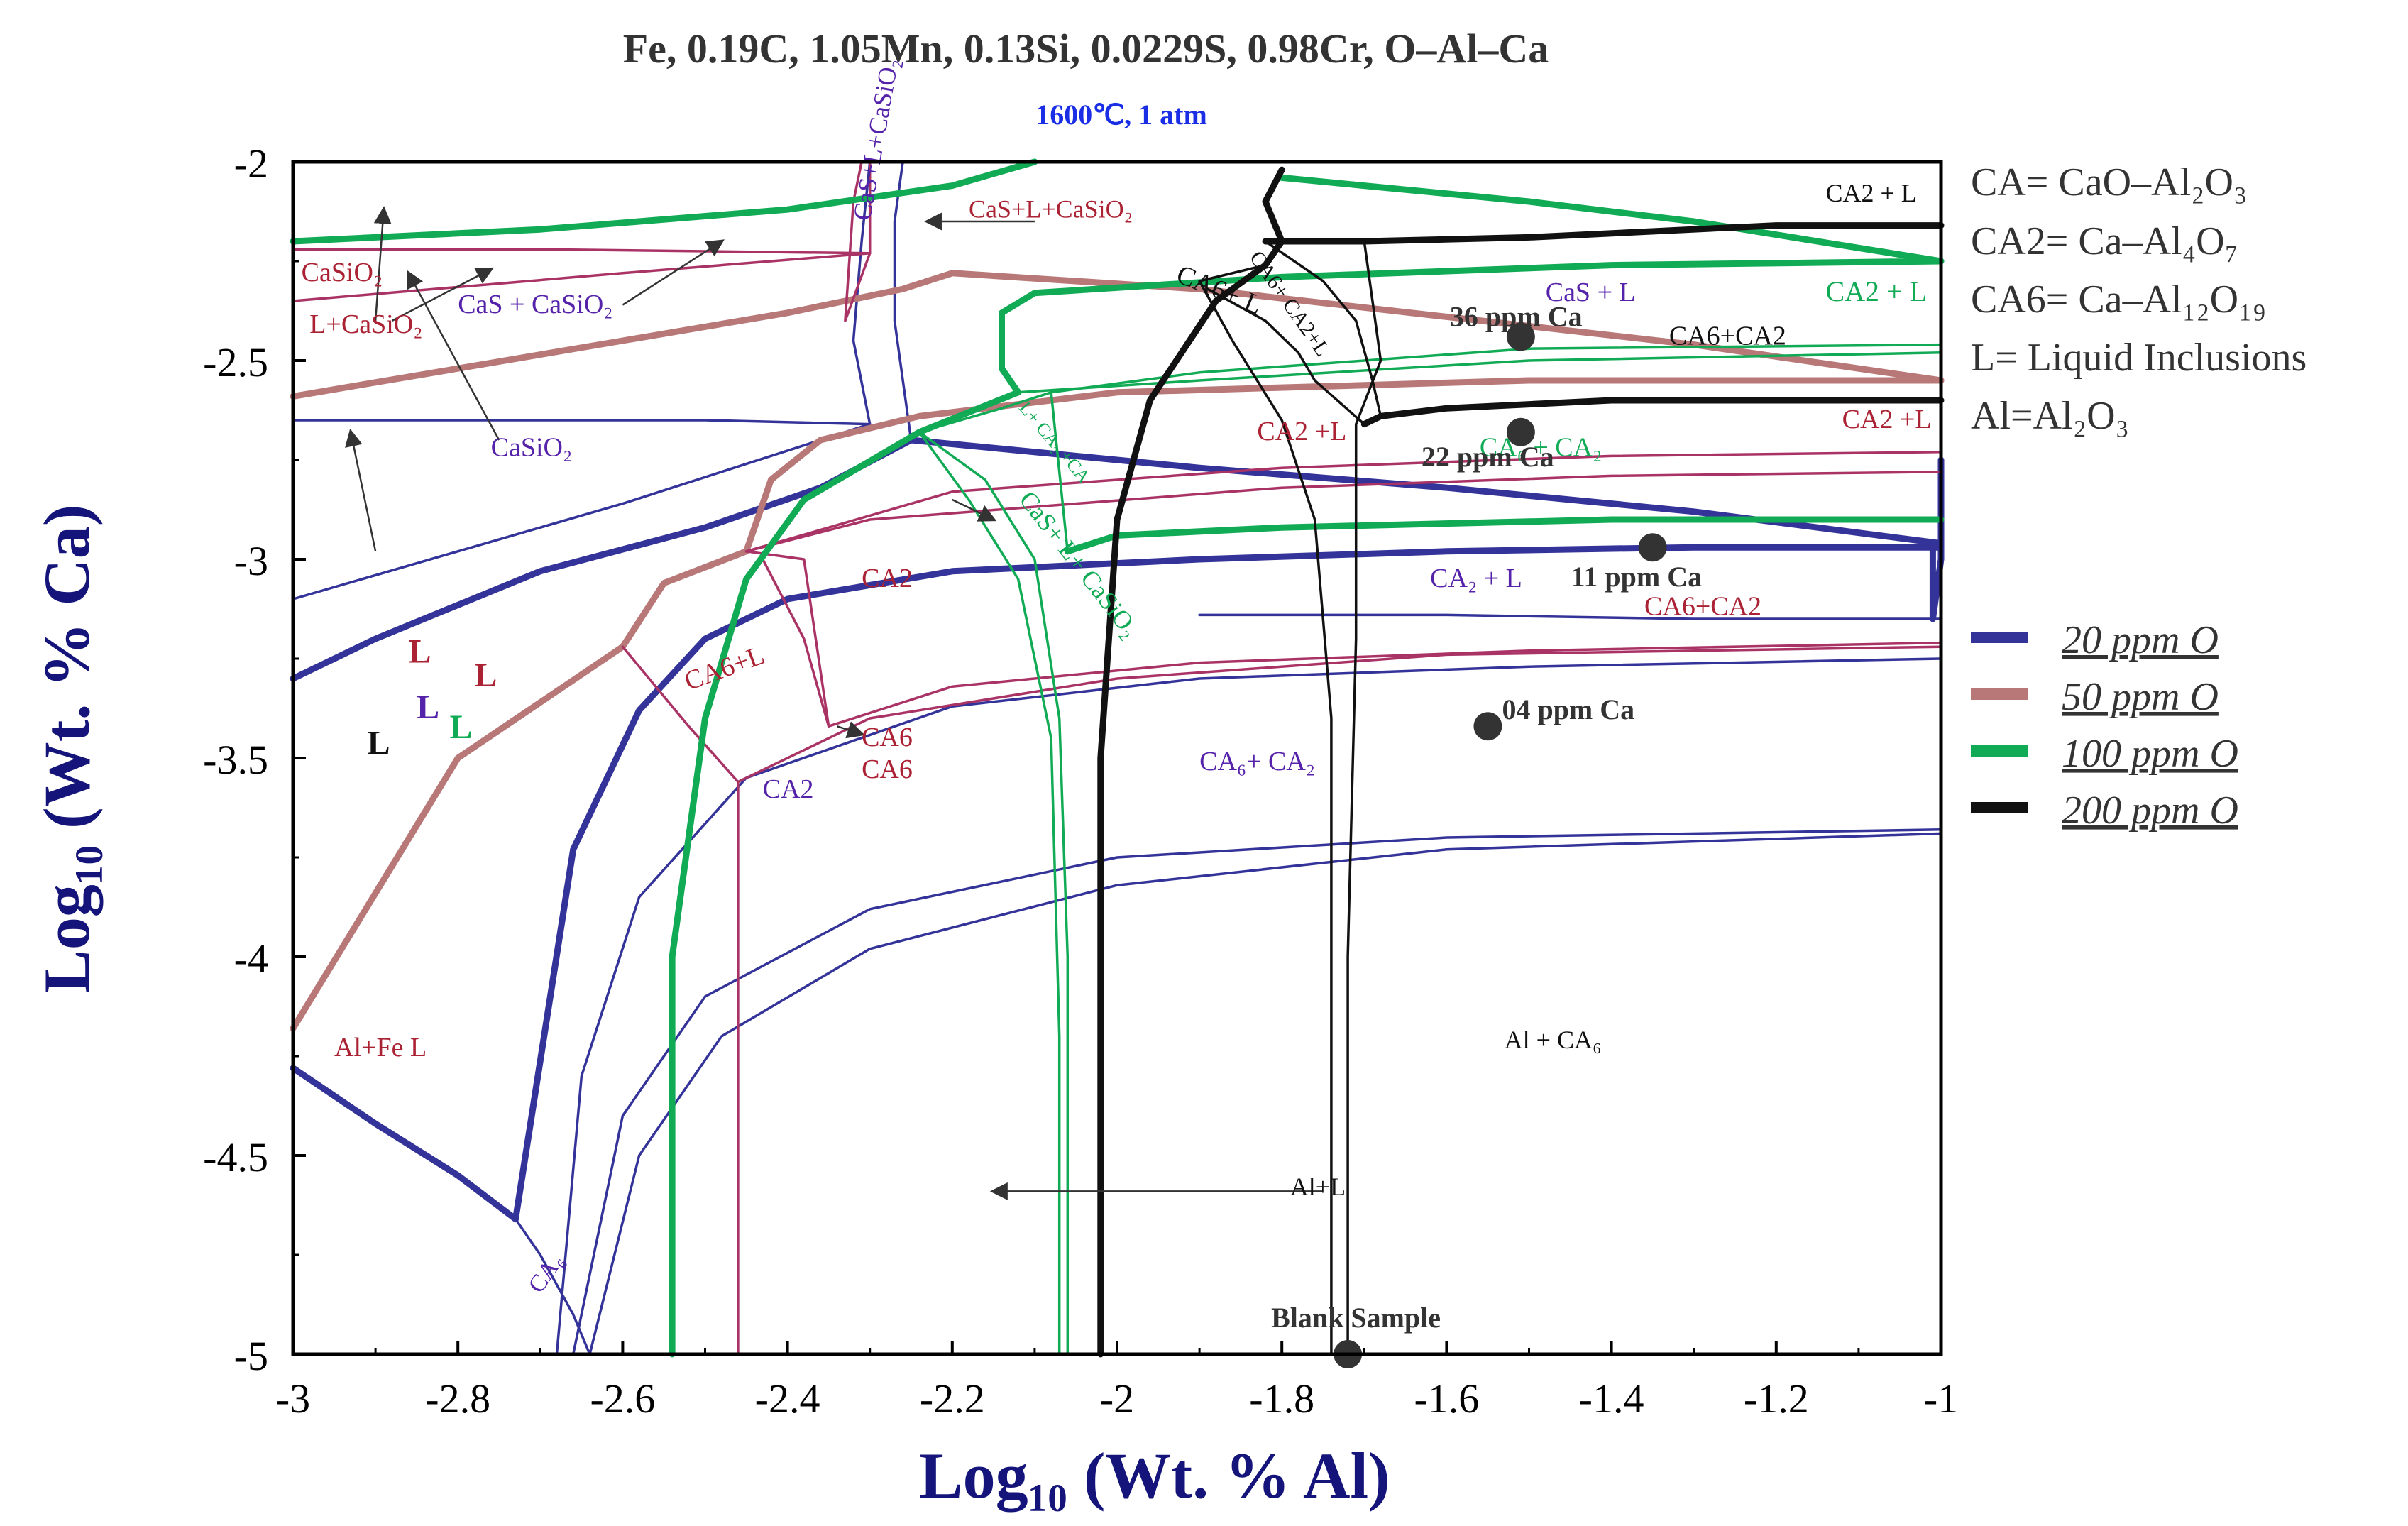  Describe the element at coordinates (1777, 1399) in the screenshot. I see `x-tick-label: -1.2` at that location.